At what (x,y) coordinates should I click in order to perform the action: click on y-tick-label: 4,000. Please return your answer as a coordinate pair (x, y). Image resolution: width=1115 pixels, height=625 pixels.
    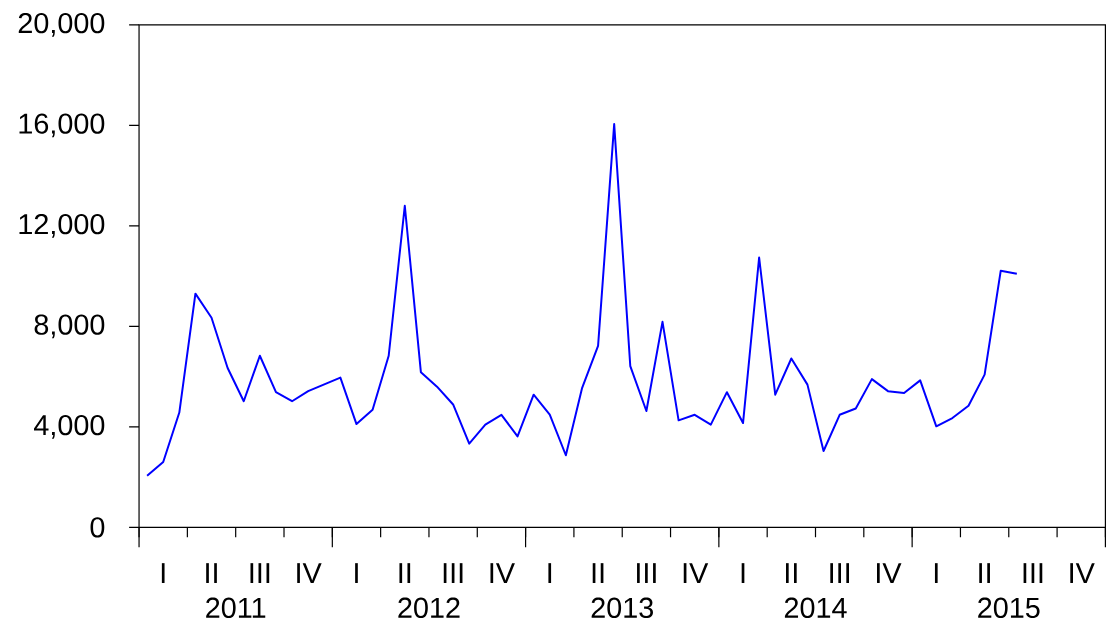
    Looking at the image, I should click on (69, 427).